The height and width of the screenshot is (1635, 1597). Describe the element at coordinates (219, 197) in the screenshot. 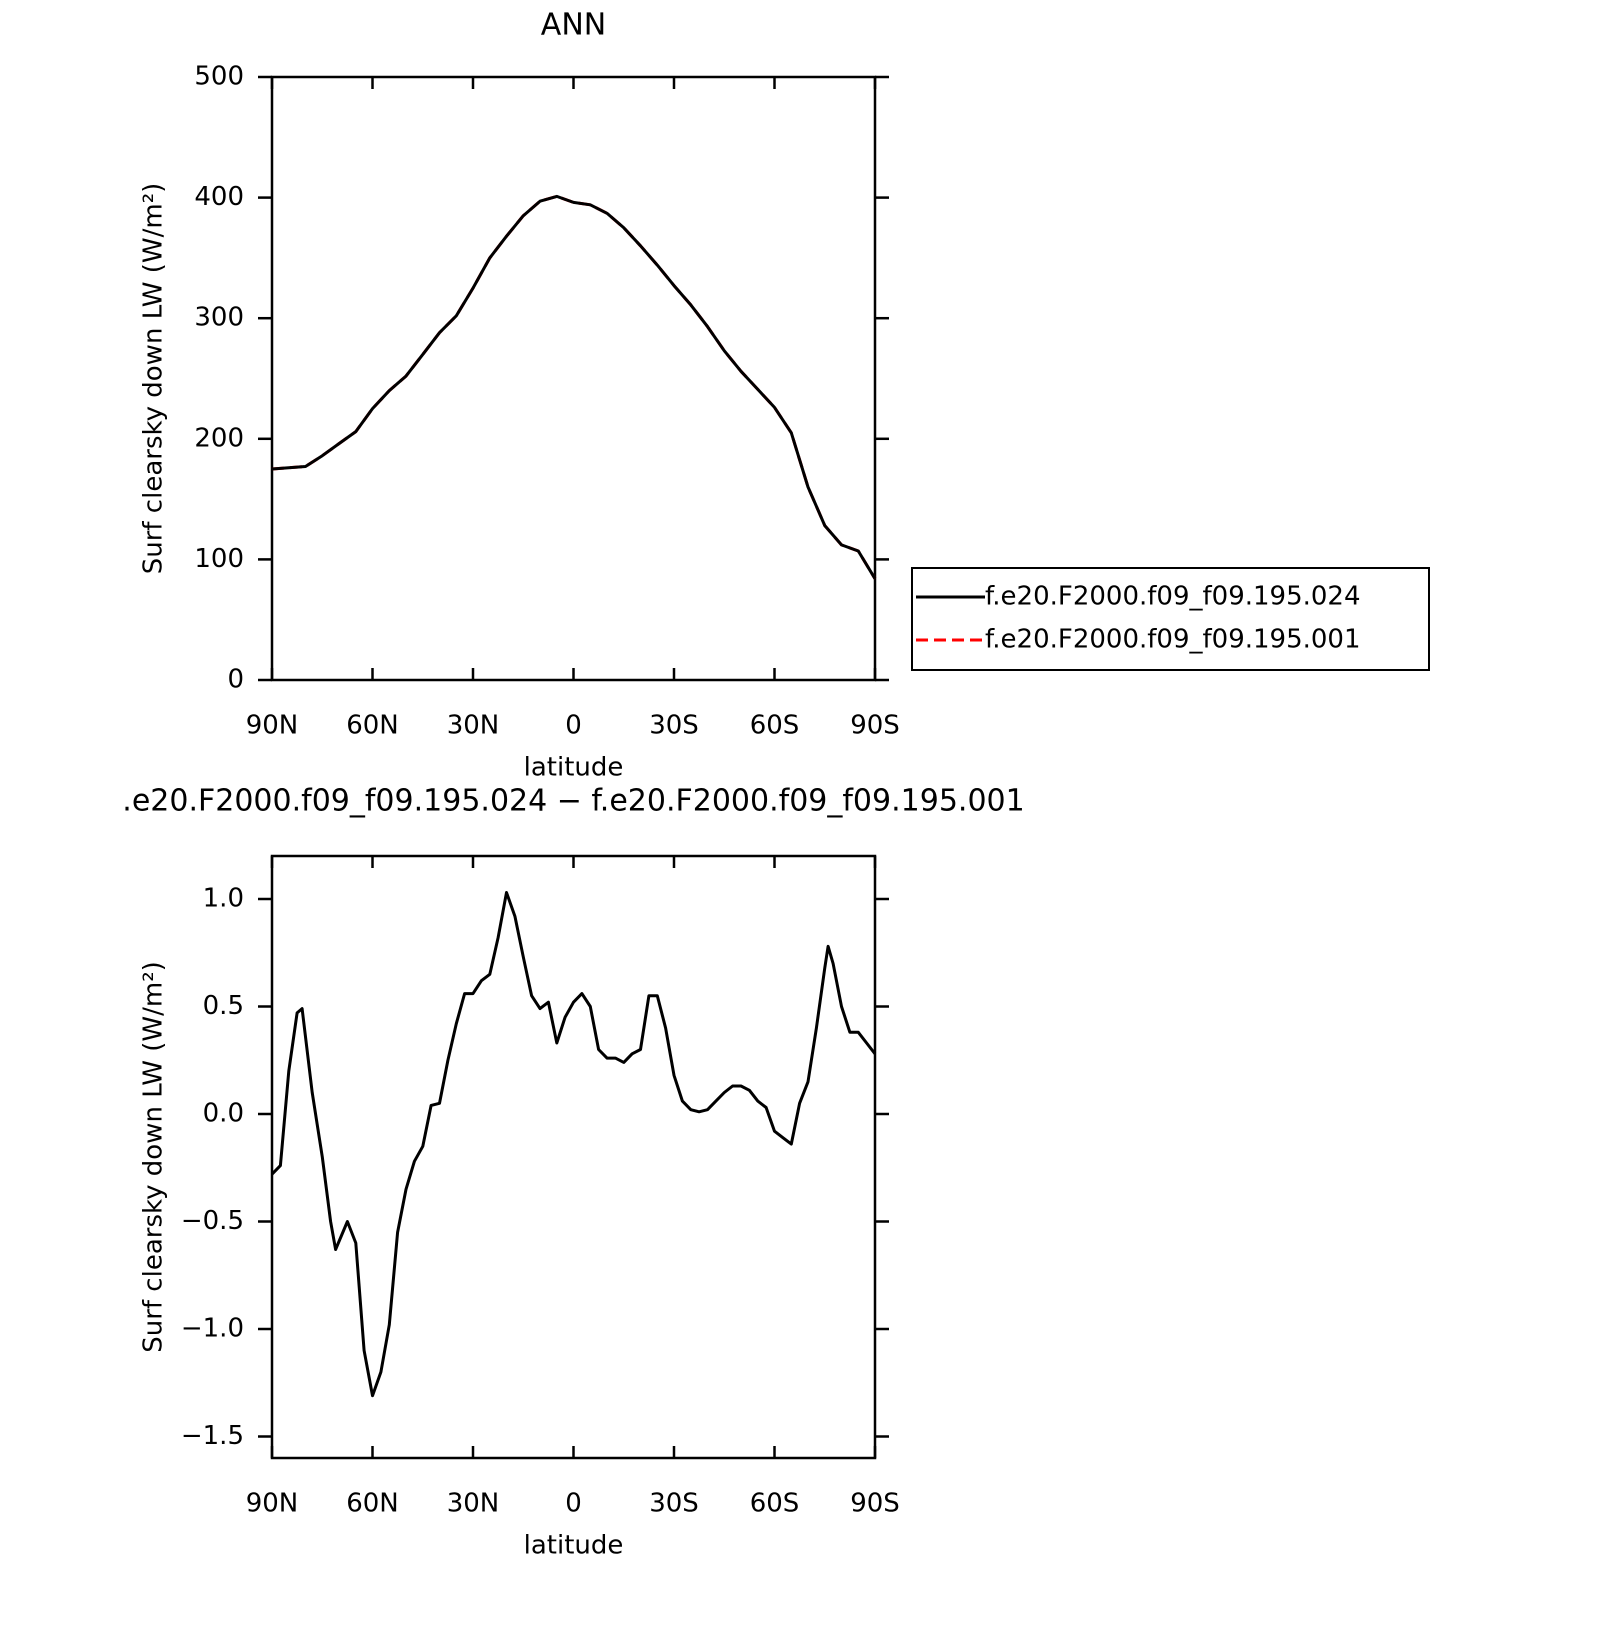

I see `y-tick-label: 400` at that location.